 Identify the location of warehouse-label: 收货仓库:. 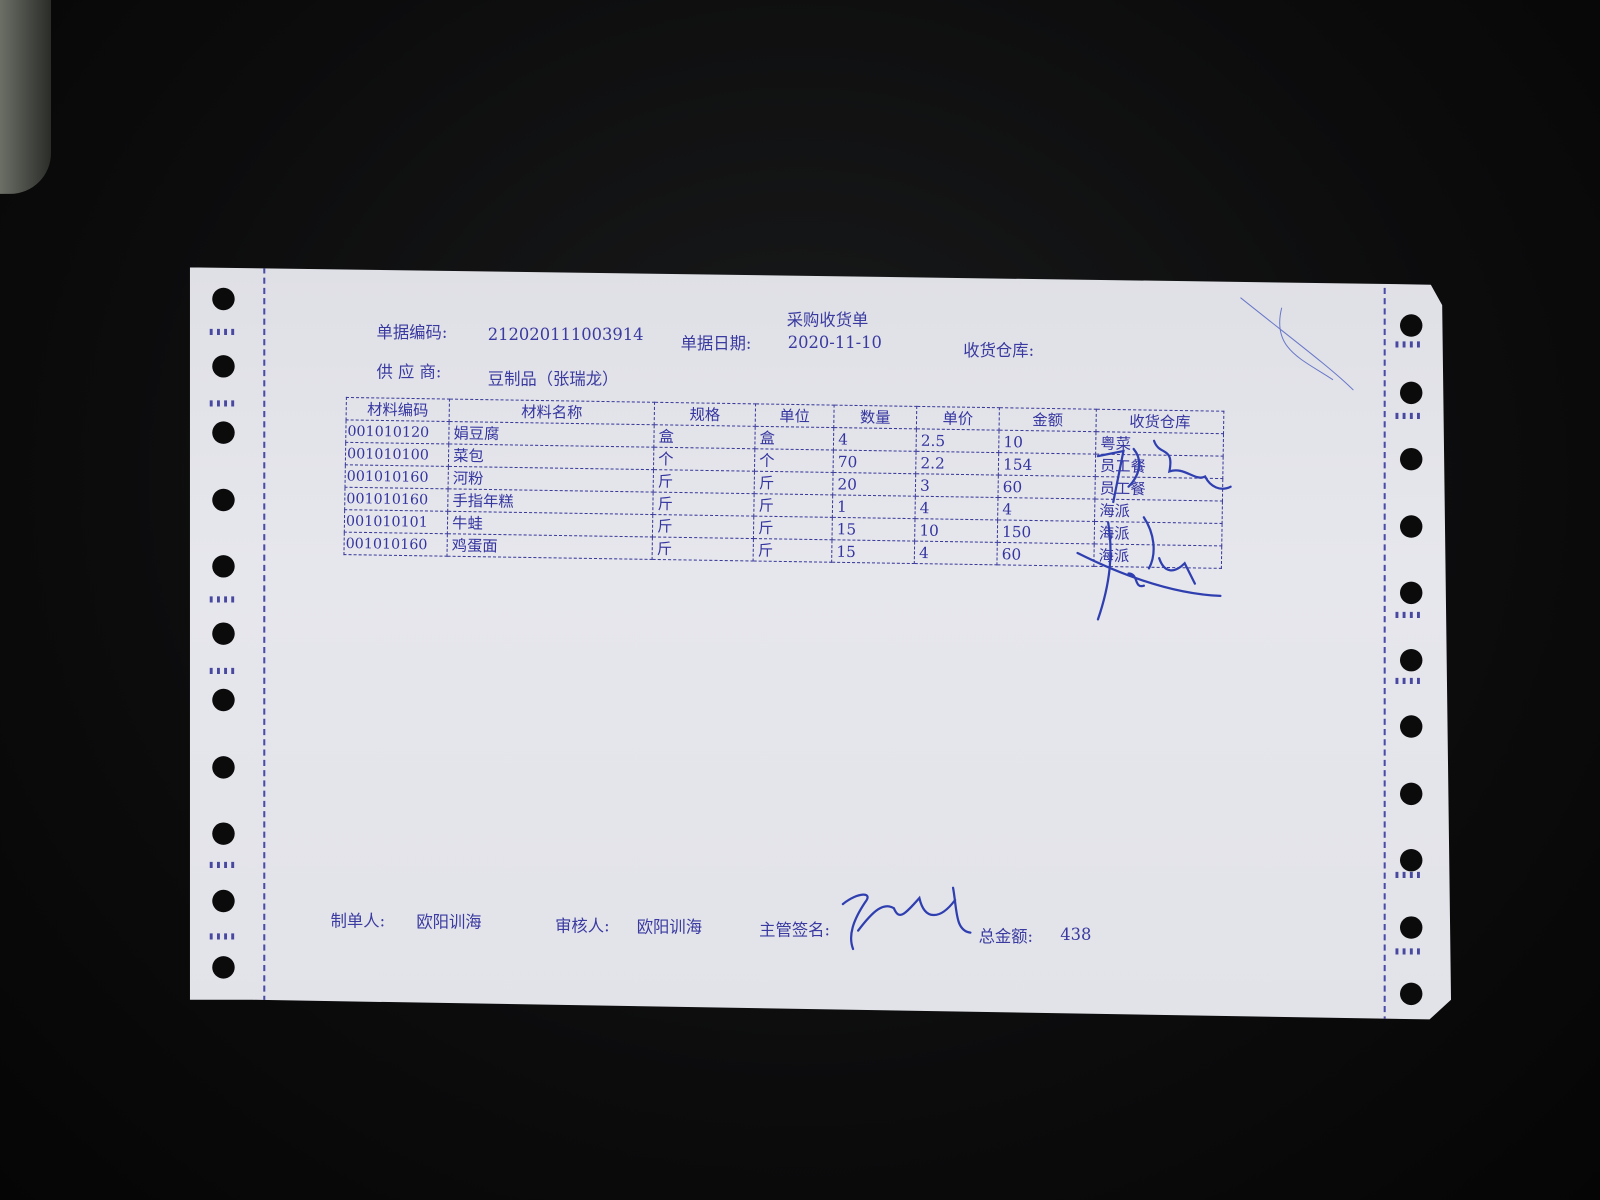
(999, 350).